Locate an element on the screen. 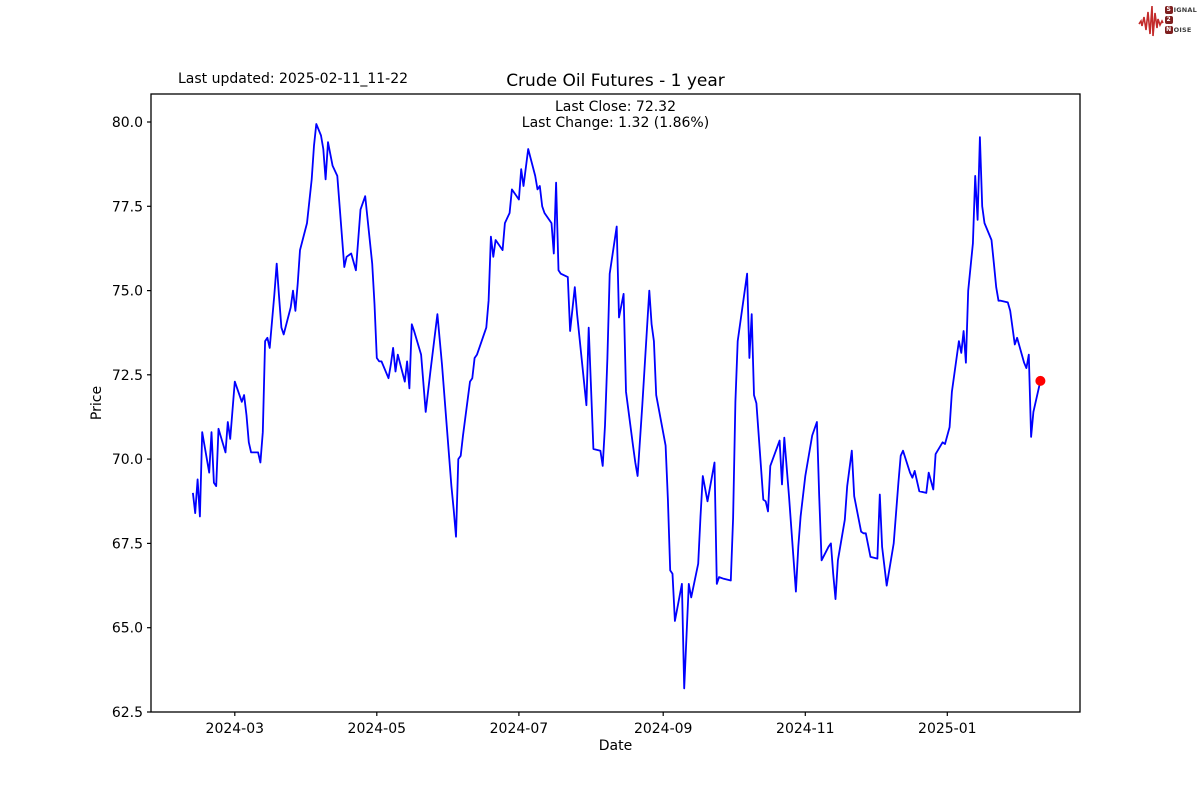 Image resolution: width=1200 pixels, height=800 pixels. y-tick-label: 72.5 is located at coordinates (127, 376).